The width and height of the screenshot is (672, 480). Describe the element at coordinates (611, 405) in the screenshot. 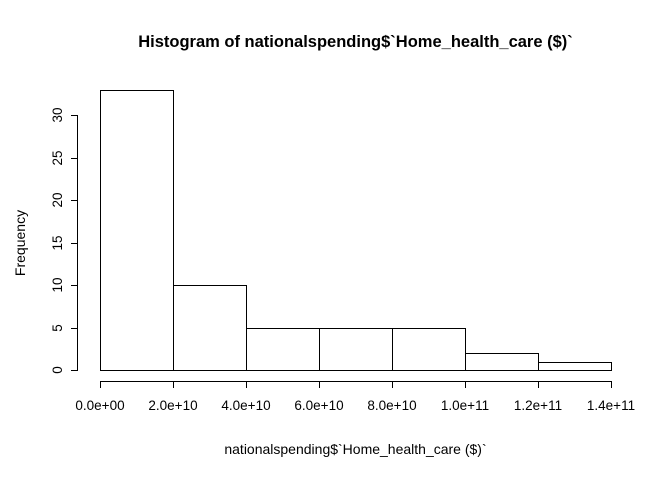

I see `x-tick-label: 1.4e+11` at that location.